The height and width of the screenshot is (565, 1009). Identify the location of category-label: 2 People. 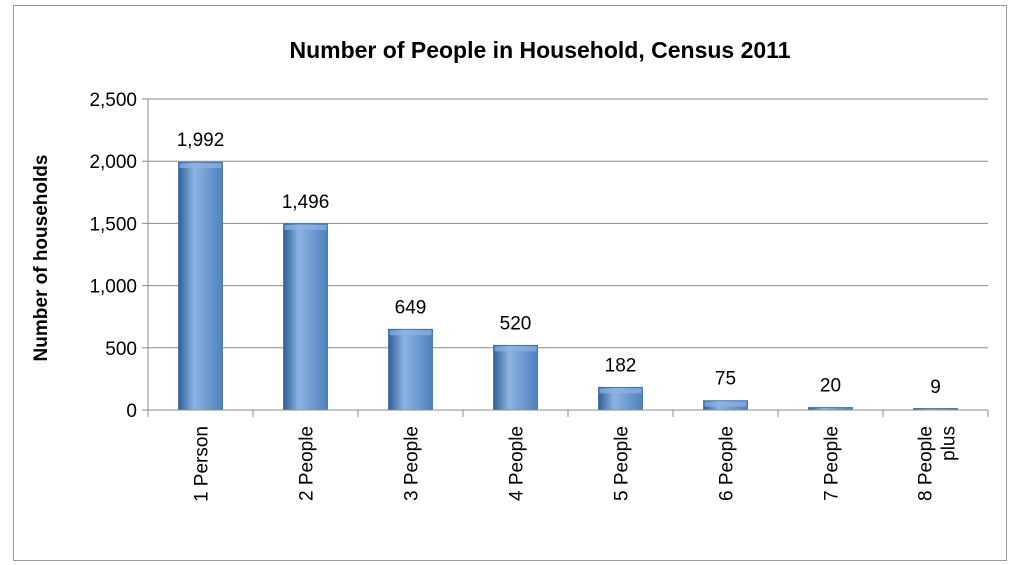
(307, 463).